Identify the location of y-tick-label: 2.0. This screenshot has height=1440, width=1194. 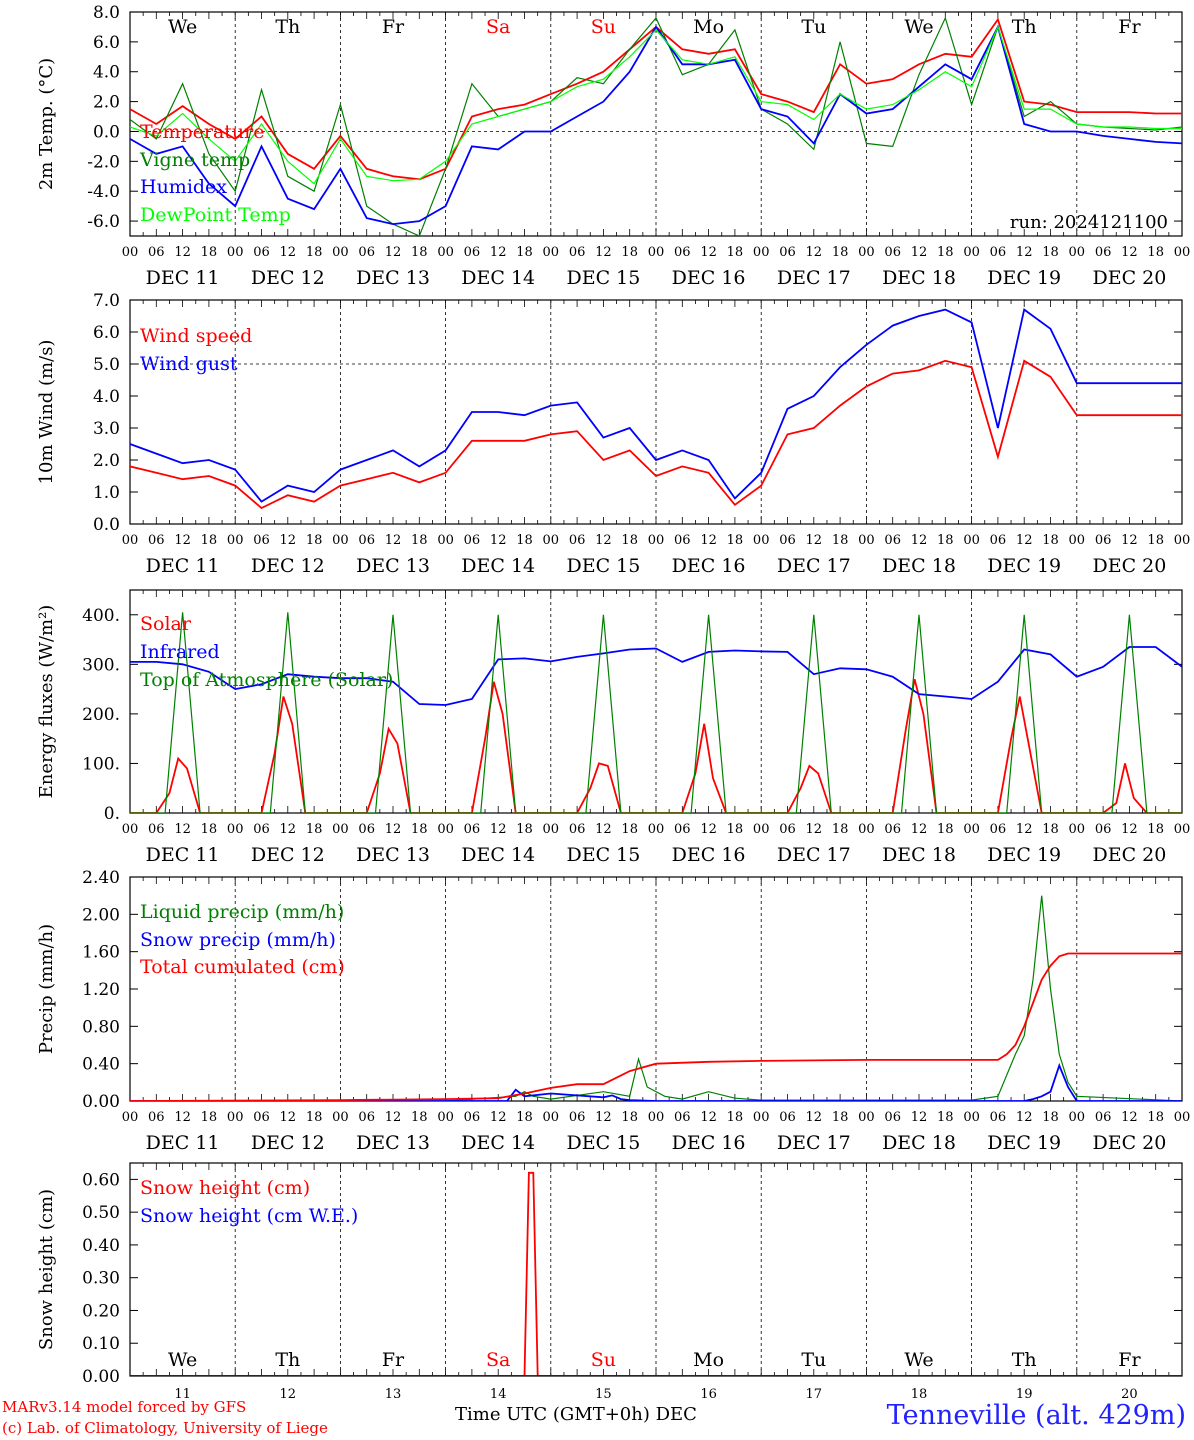
(106, 103).